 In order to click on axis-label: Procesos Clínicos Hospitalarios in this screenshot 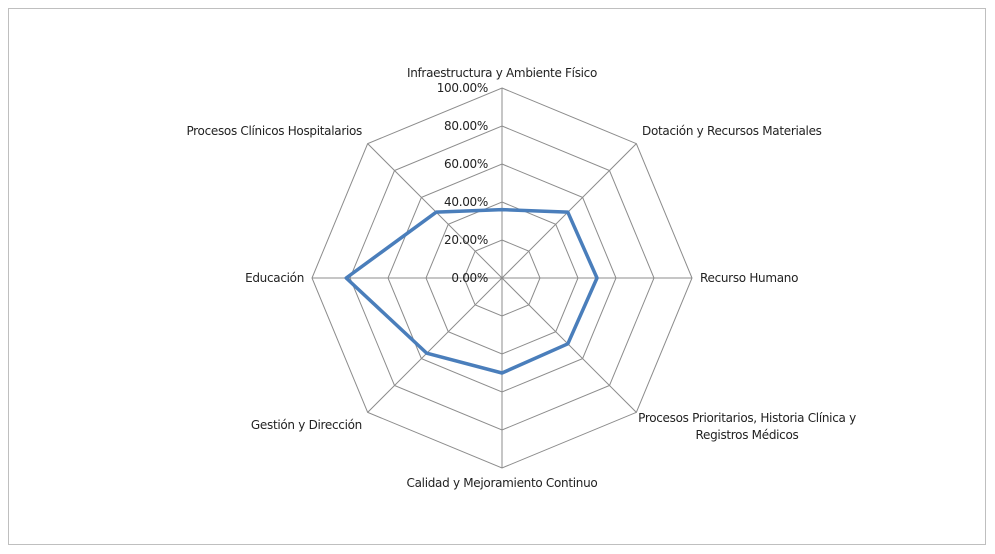, I will do `click(274, 130)`.